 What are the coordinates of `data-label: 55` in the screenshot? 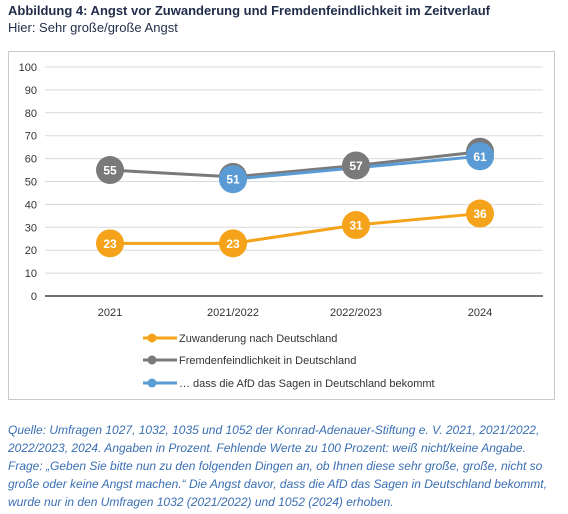 It's located at (110, 171).